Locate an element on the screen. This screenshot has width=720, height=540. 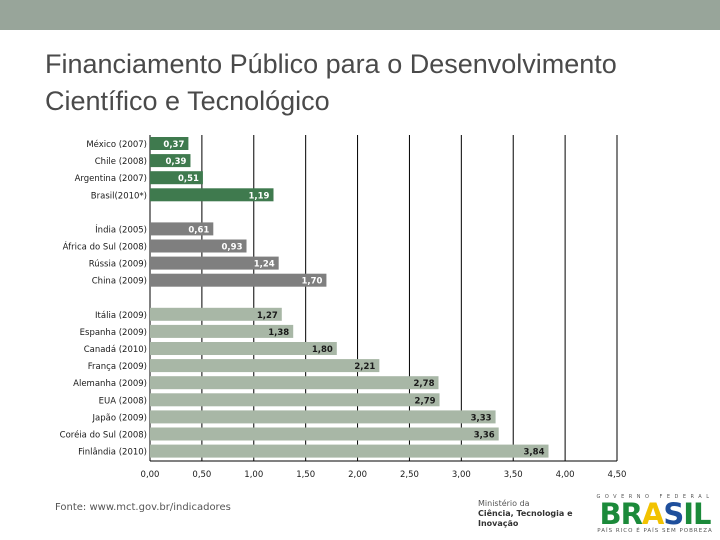
data-label: 0,37 is located at coordinates (173, 145).